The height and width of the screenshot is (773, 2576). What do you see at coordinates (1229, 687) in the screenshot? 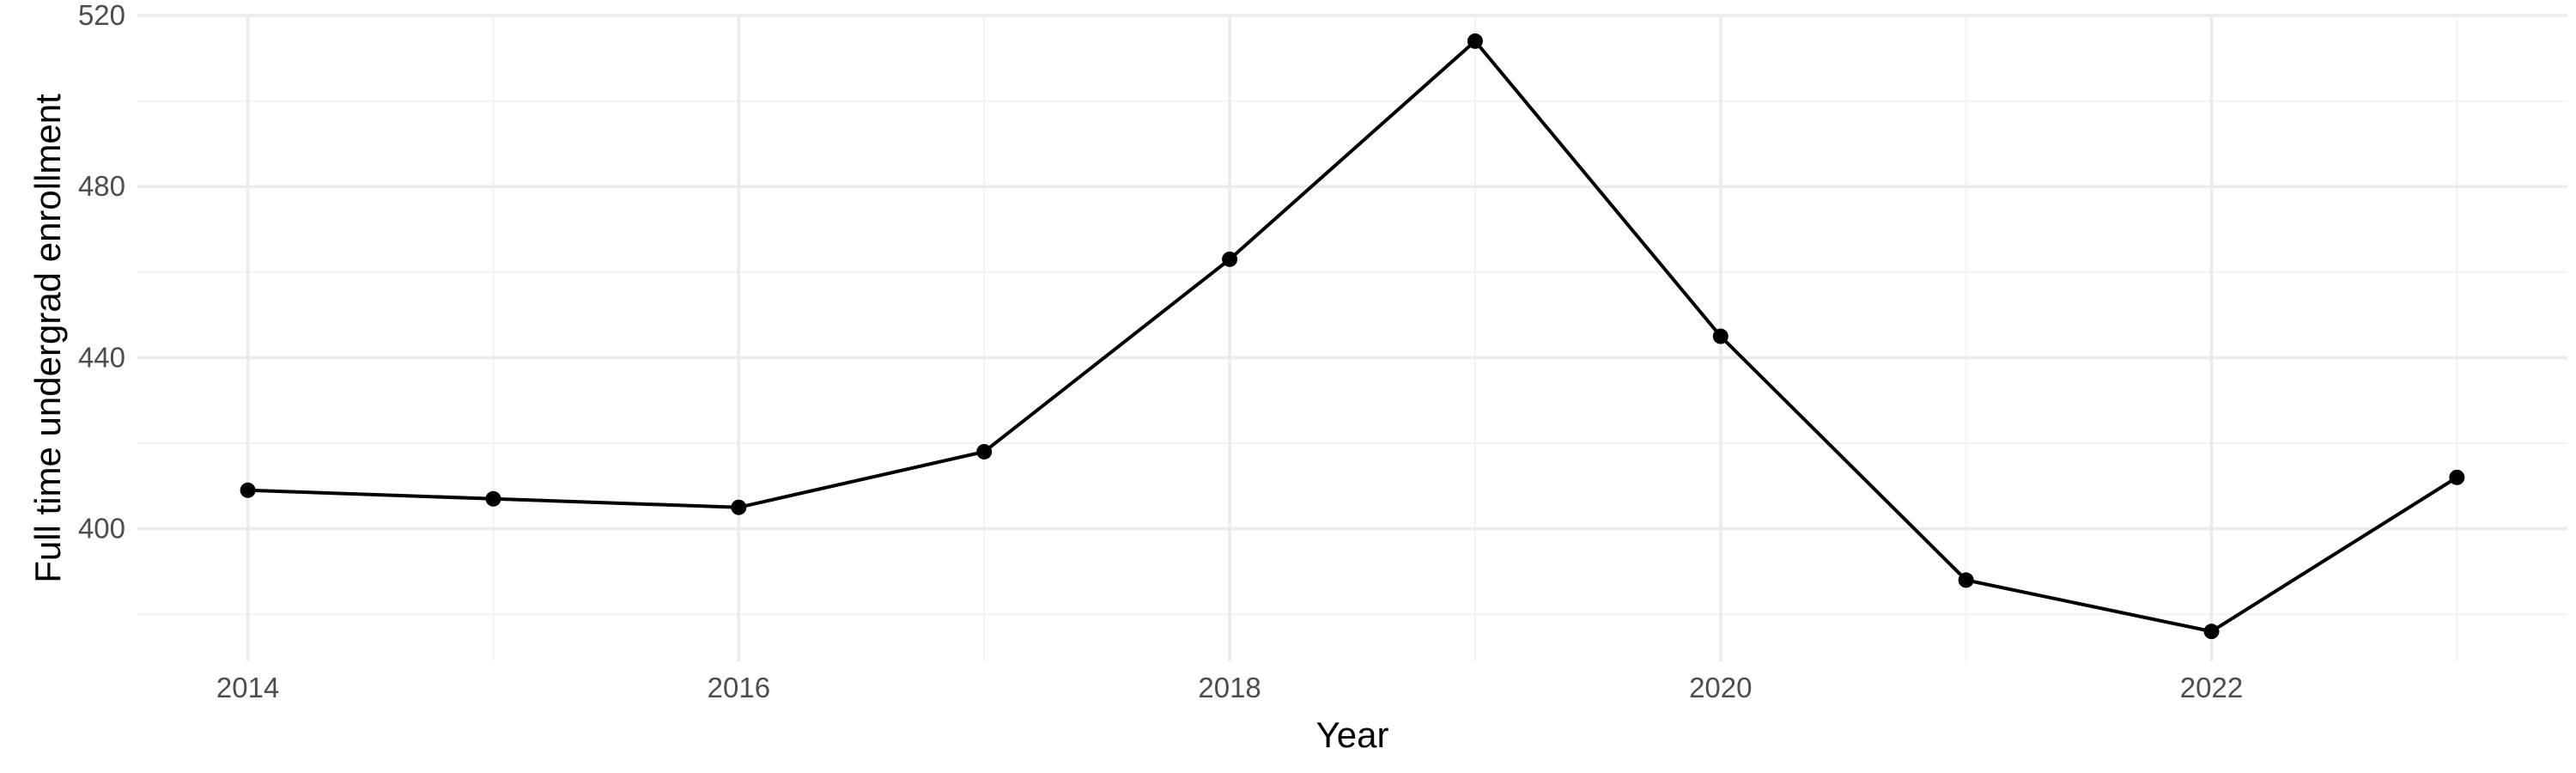
I see `x-tick-label: 2018` at bounding box center [1229, 687].